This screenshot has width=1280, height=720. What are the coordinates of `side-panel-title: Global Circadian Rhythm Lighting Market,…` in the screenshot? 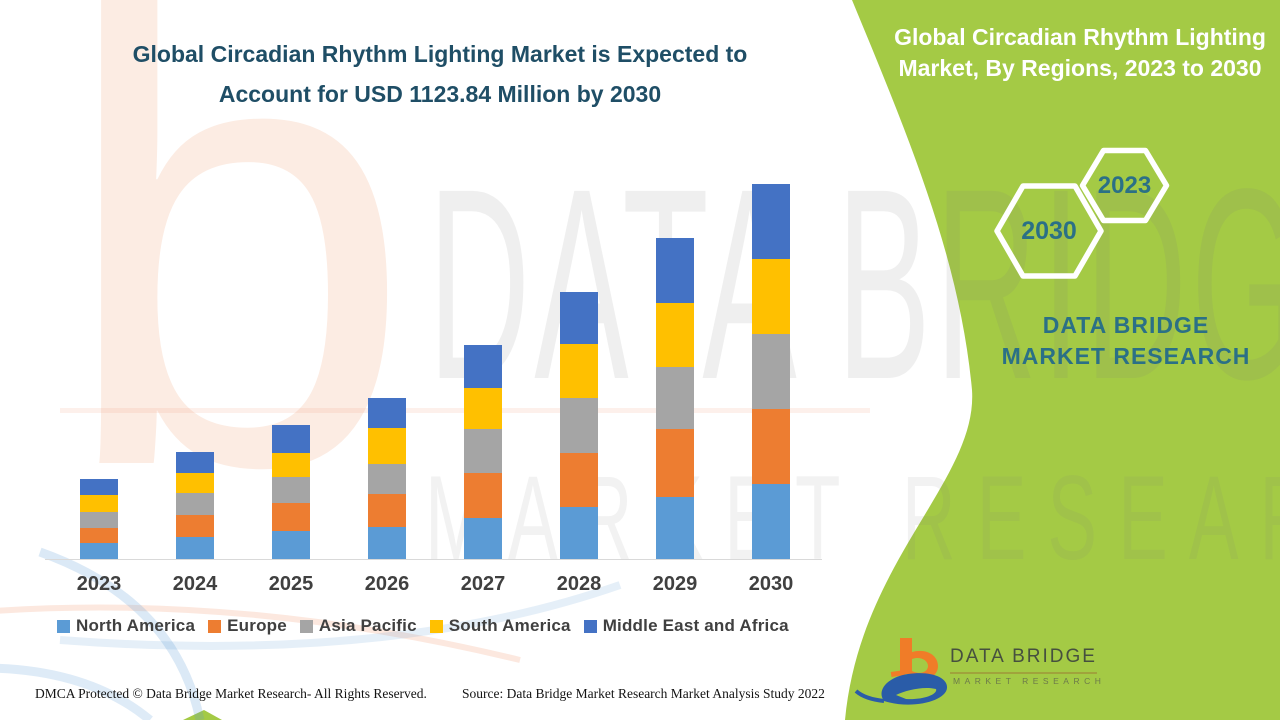 It's located at (1080, 52).